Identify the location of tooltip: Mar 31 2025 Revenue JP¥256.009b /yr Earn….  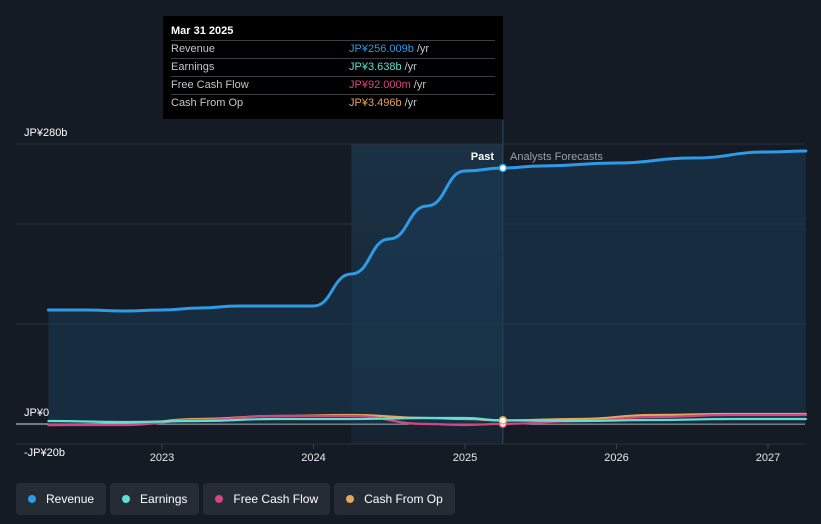
(333, 67).